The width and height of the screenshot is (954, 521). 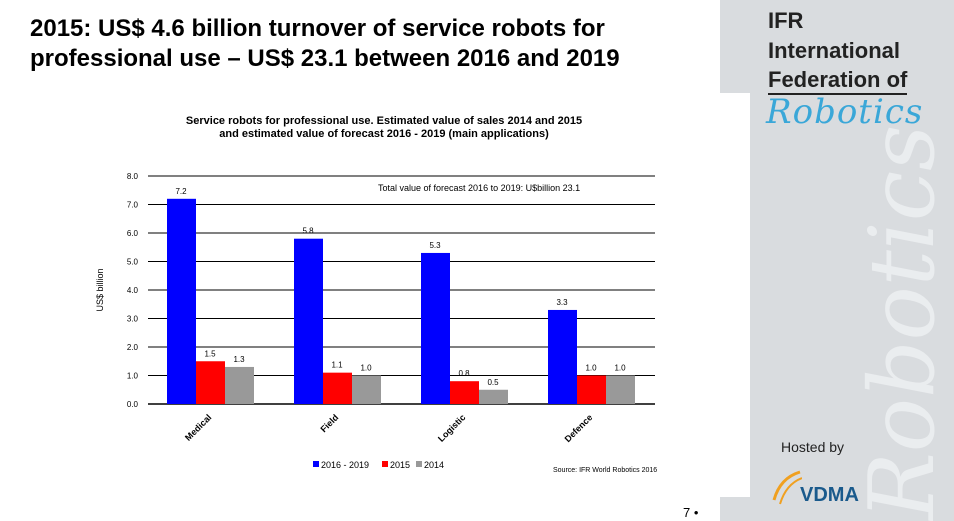 I want to click on y-tick-label: 5.0, so click(x=133, y=262).